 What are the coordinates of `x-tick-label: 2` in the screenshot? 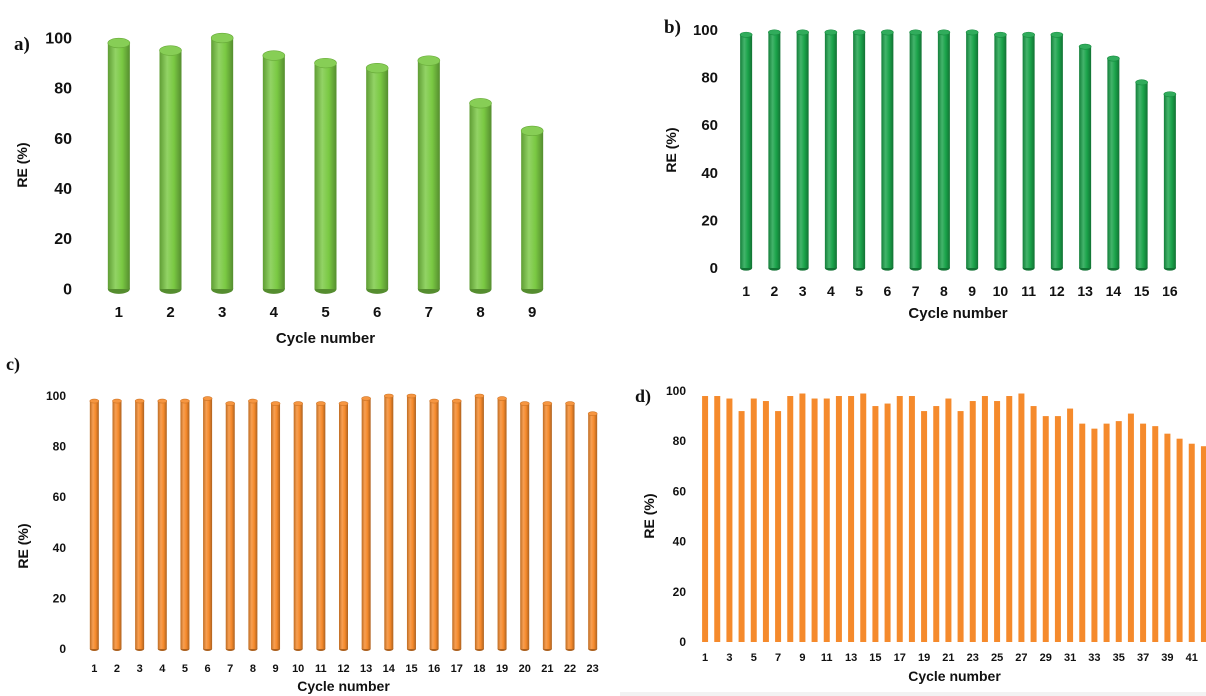 It's located at (774, 291).